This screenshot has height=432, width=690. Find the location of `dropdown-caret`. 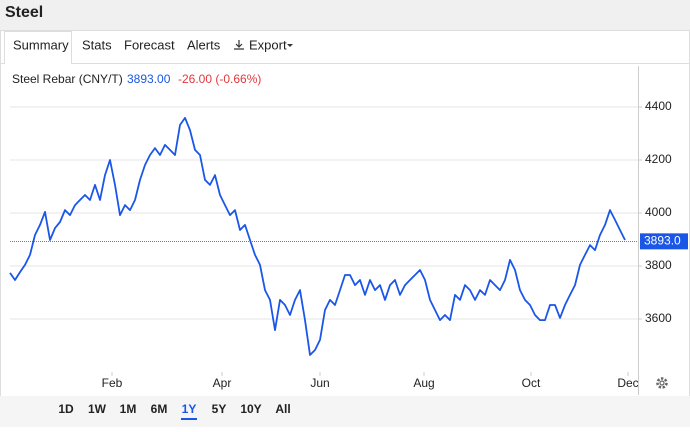

dropdown-caret is located at coordinates (290, 45).